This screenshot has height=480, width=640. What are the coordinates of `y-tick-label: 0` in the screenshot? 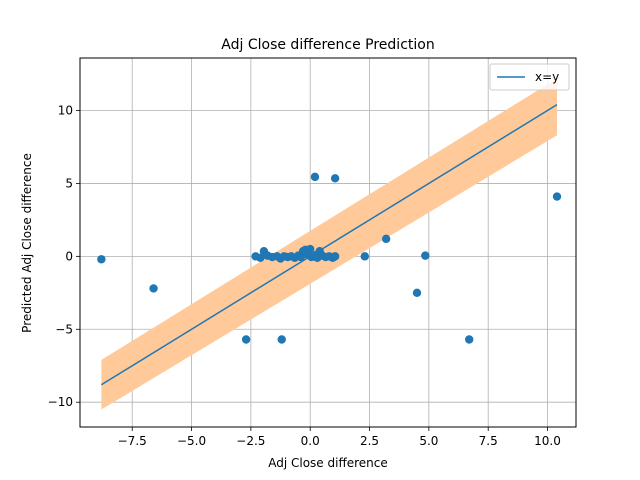 It's located at (69, 256).